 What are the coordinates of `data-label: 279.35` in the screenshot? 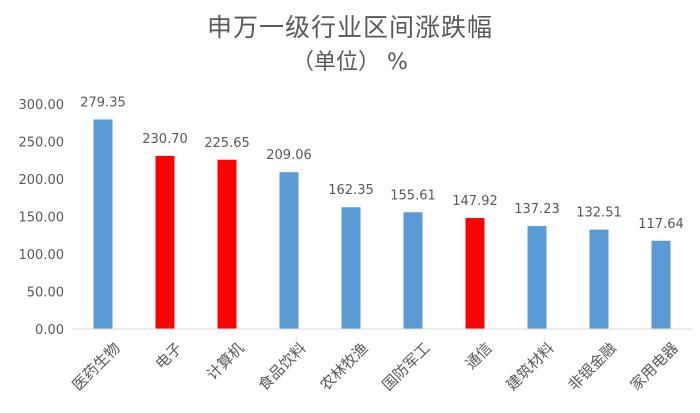 It's located at (103, 102).